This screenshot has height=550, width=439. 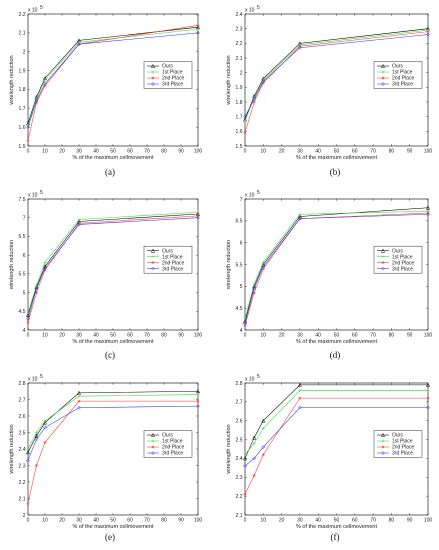 I want to click on y-tick-label: 4.5, so click(x=239, y=309).